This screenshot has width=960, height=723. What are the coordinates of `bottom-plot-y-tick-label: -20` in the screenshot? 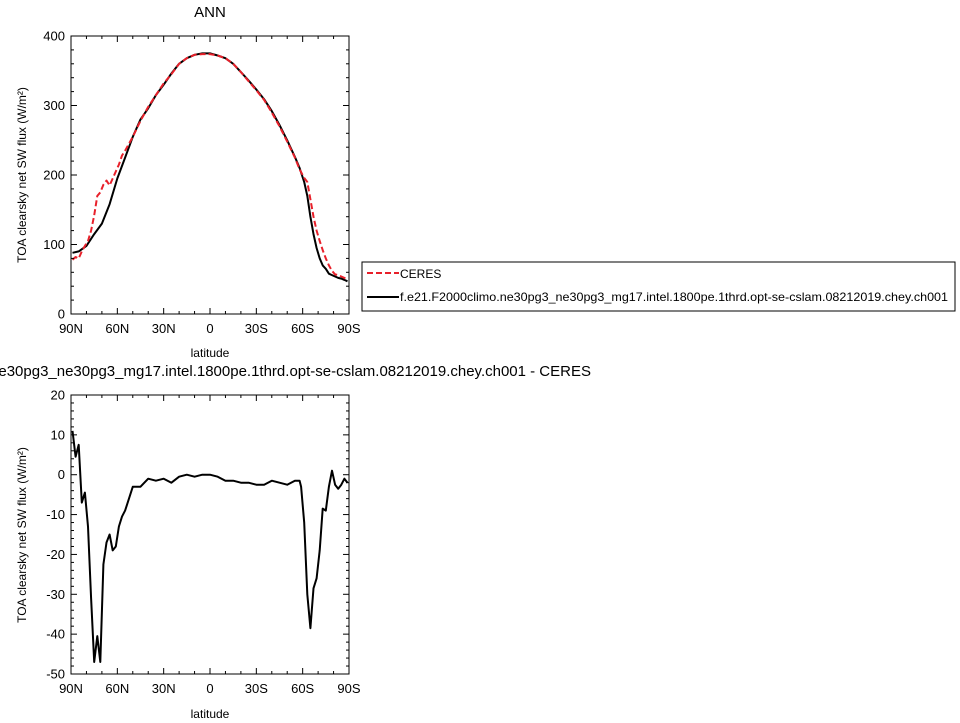 It's located at (55, 554).